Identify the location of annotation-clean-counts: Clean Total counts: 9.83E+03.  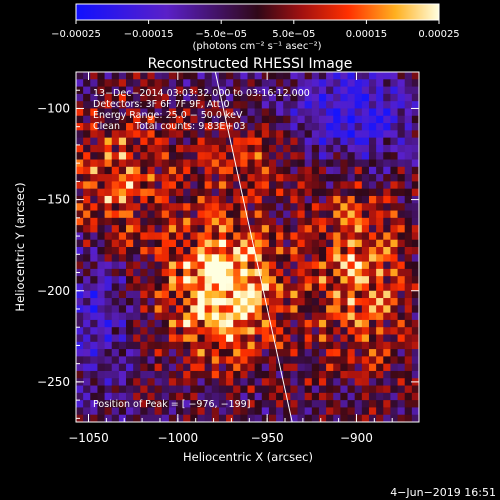
(169, 126).